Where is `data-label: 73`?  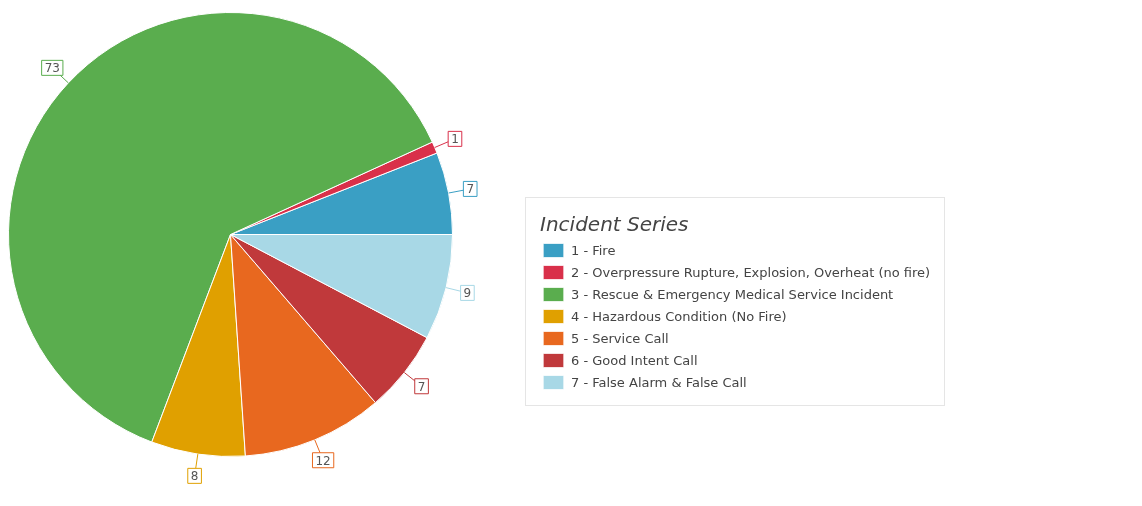 data-label: 73 is located at coordinates (52, 68).